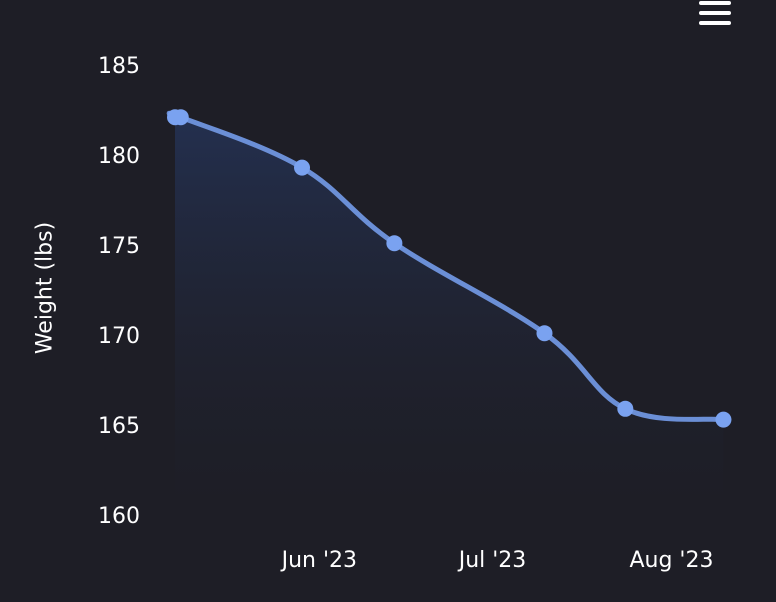 The width and height of the screenshot is (776, 602). What do you see at coordinates (45, 288) in the screenshot?
I see `y-axis-label: Weight (lbs)` at bounding box center [45, 288].